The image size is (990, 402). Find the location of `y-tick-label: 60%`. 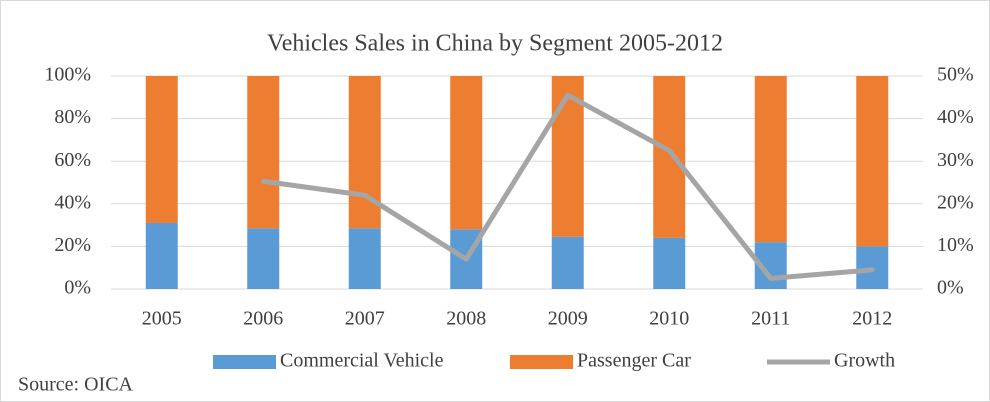

y-tick-label: 60% is located at coordinates (72, 160).